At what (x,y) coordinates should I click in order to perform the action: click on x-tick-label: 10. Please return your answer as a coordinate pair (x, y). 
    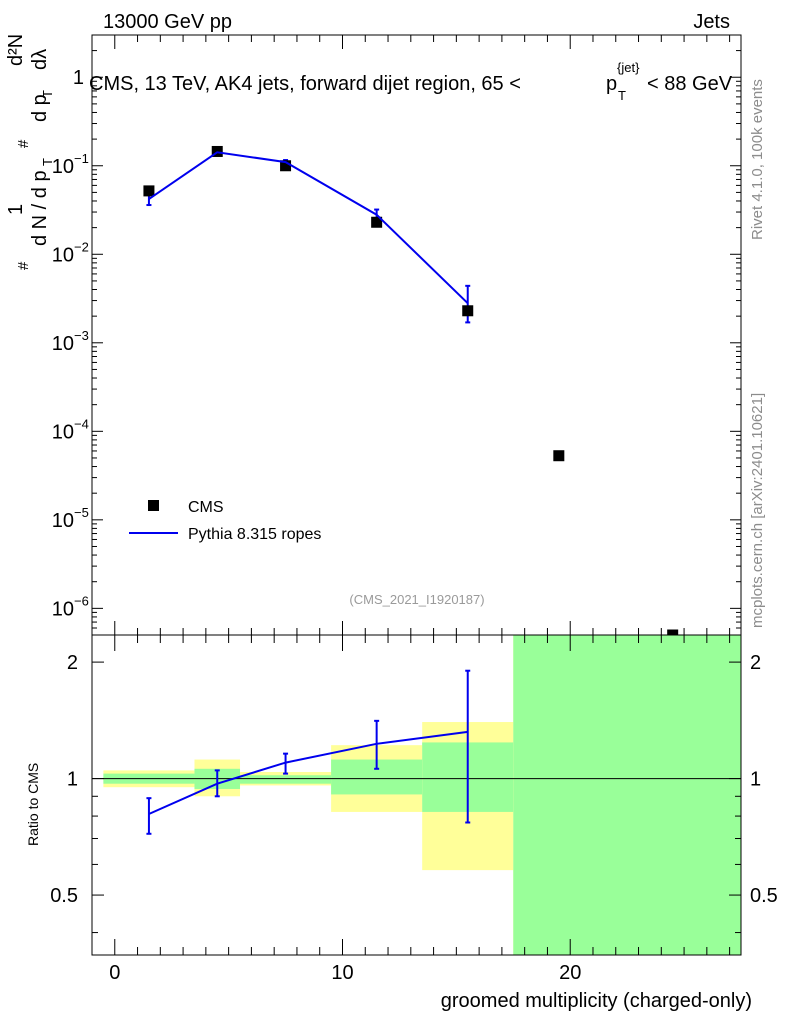
    Looking at the image, I should click on (342, 973).